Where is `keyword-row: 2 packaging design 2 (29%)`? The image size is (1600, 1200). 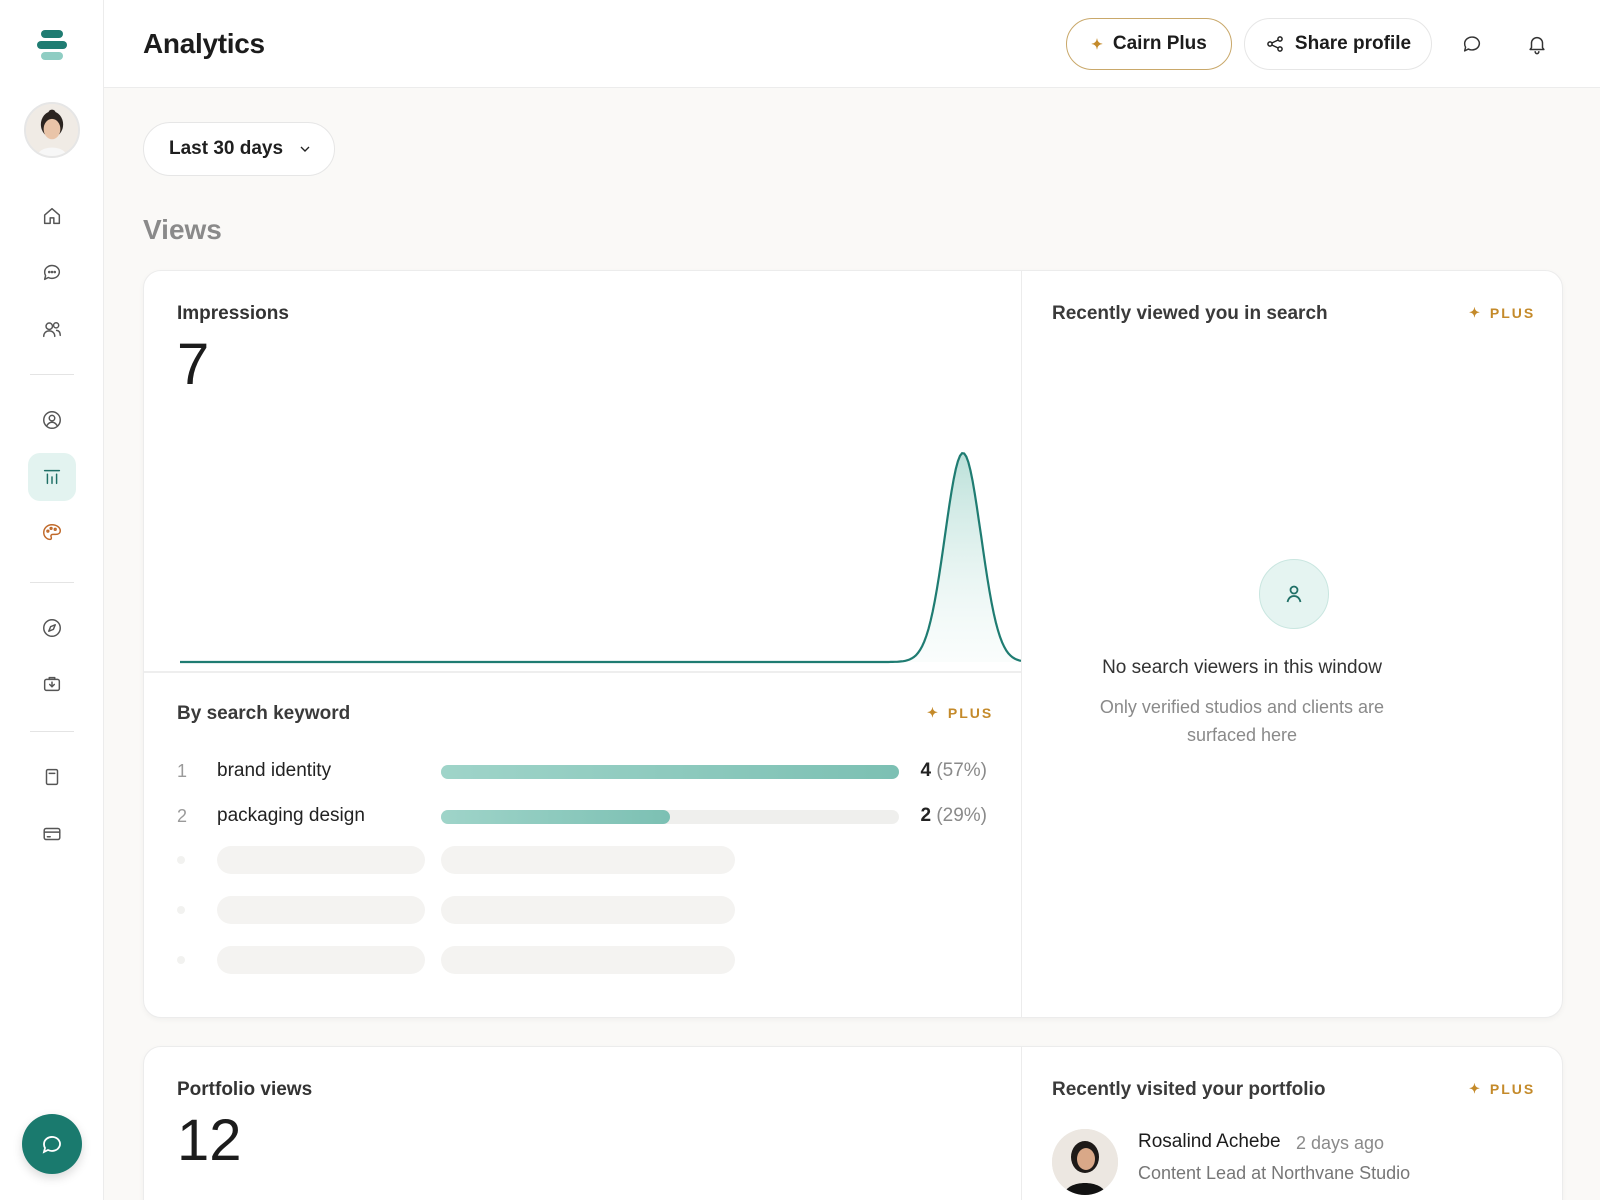
keyword-row: 2 packaging design 2 (29%) is located at coordinates (582, 817).